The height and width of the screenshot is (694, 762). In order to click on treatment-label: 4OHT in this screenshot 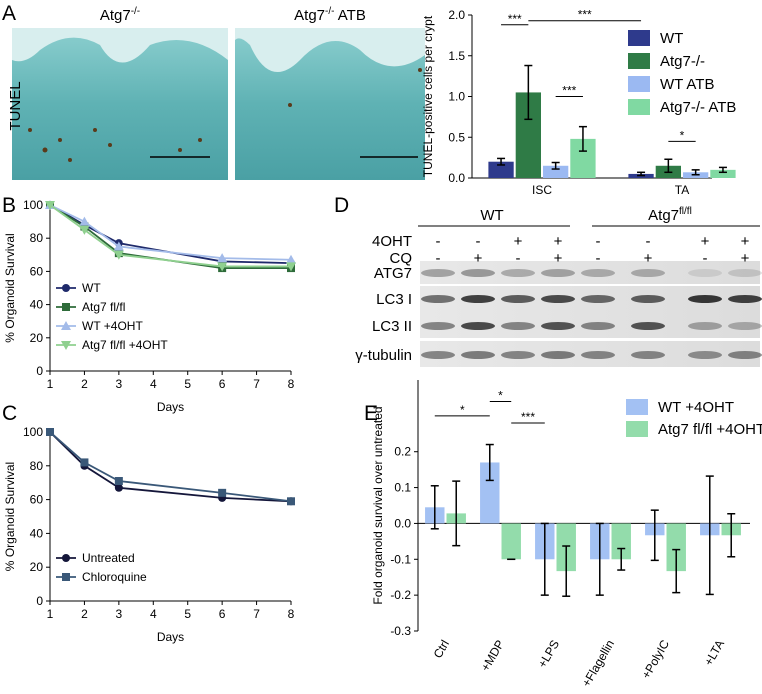, I will do `click(392, 241)`.